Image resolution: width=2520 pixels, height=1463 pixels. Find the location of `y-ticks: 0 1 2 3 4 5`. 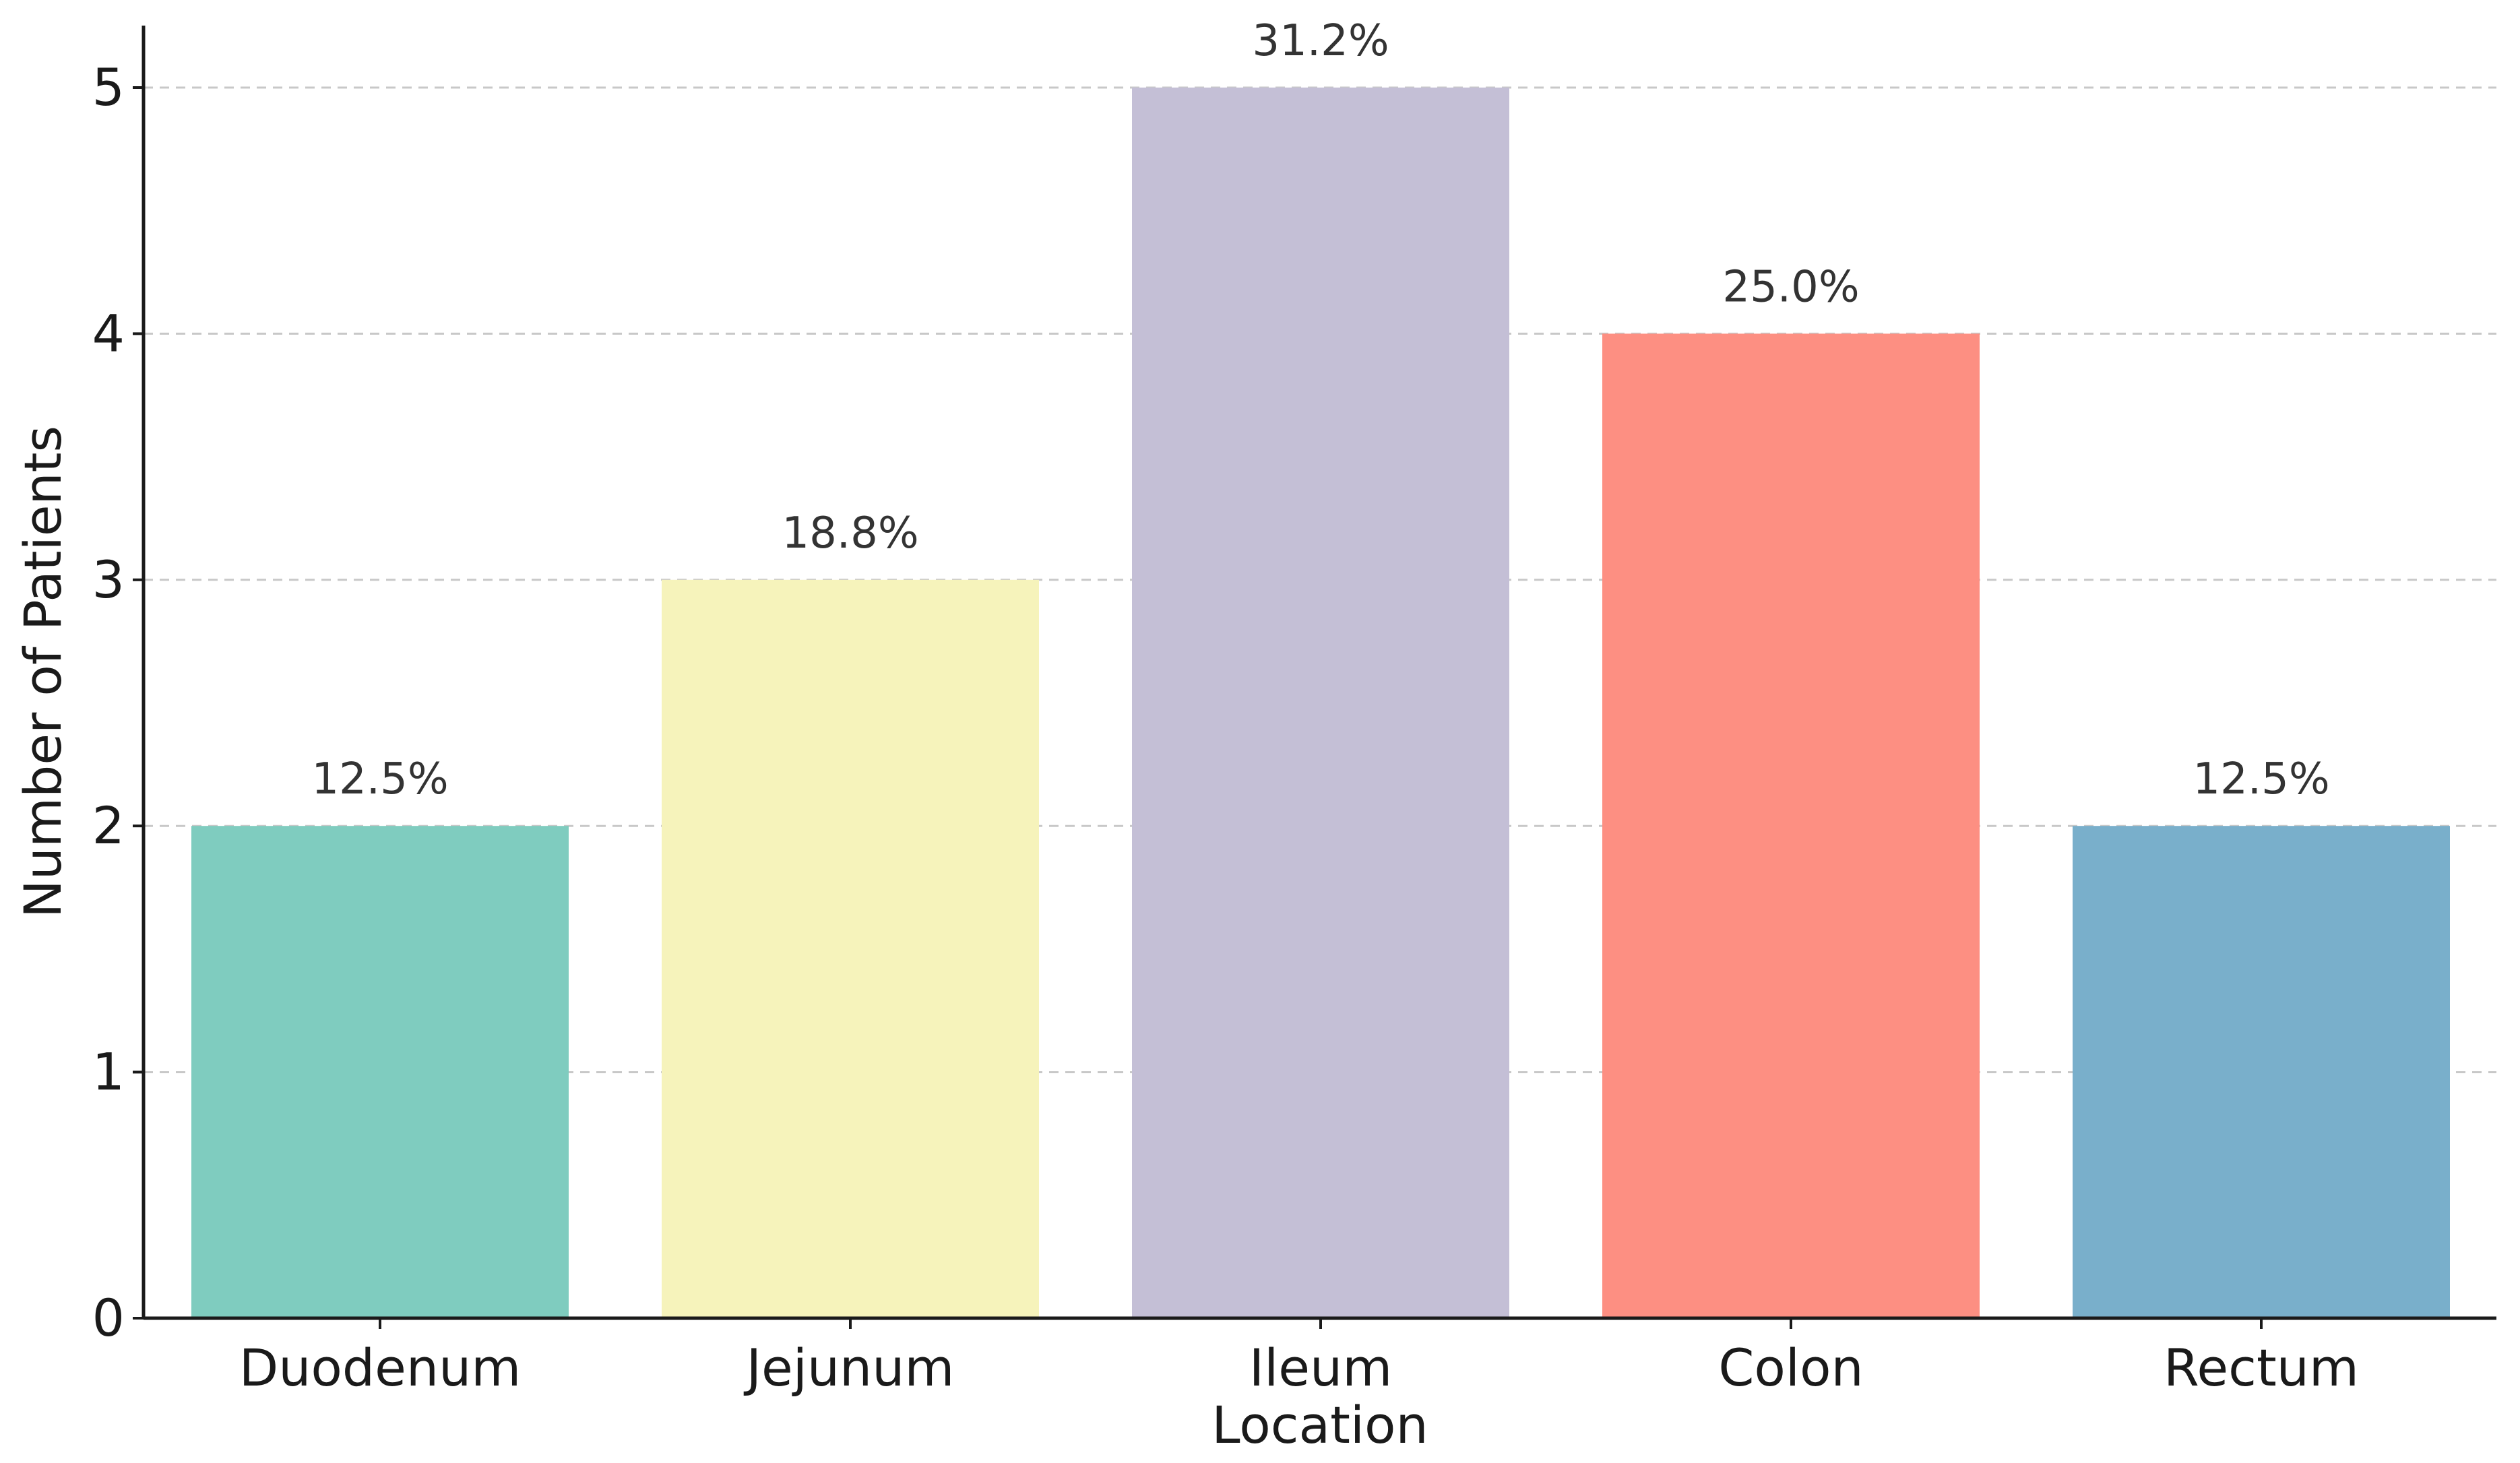

y-ticks: 0 1 2 3 4 5 is located at coordinates (118, 703).